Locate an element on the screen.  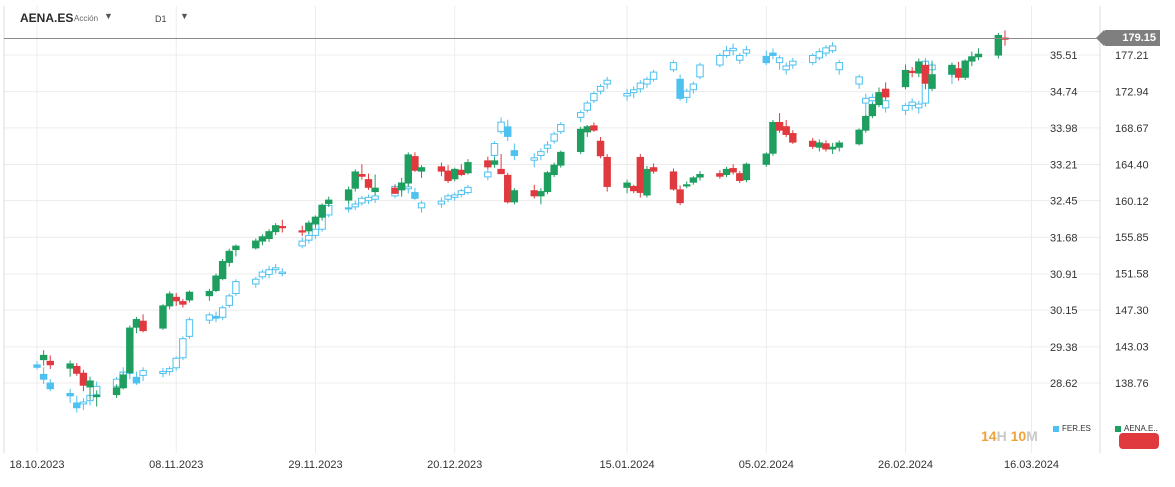
x-tick-label: 16.03.2024 is located at coordinates (1031, 465).